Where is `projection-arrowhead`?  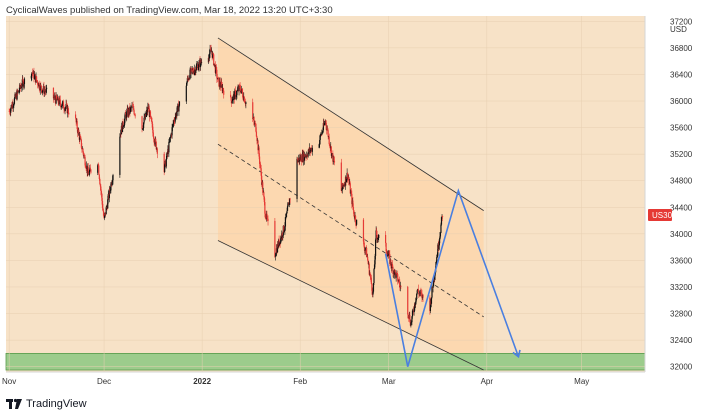 projection-arrowhead is located at coordinates (516, 354).